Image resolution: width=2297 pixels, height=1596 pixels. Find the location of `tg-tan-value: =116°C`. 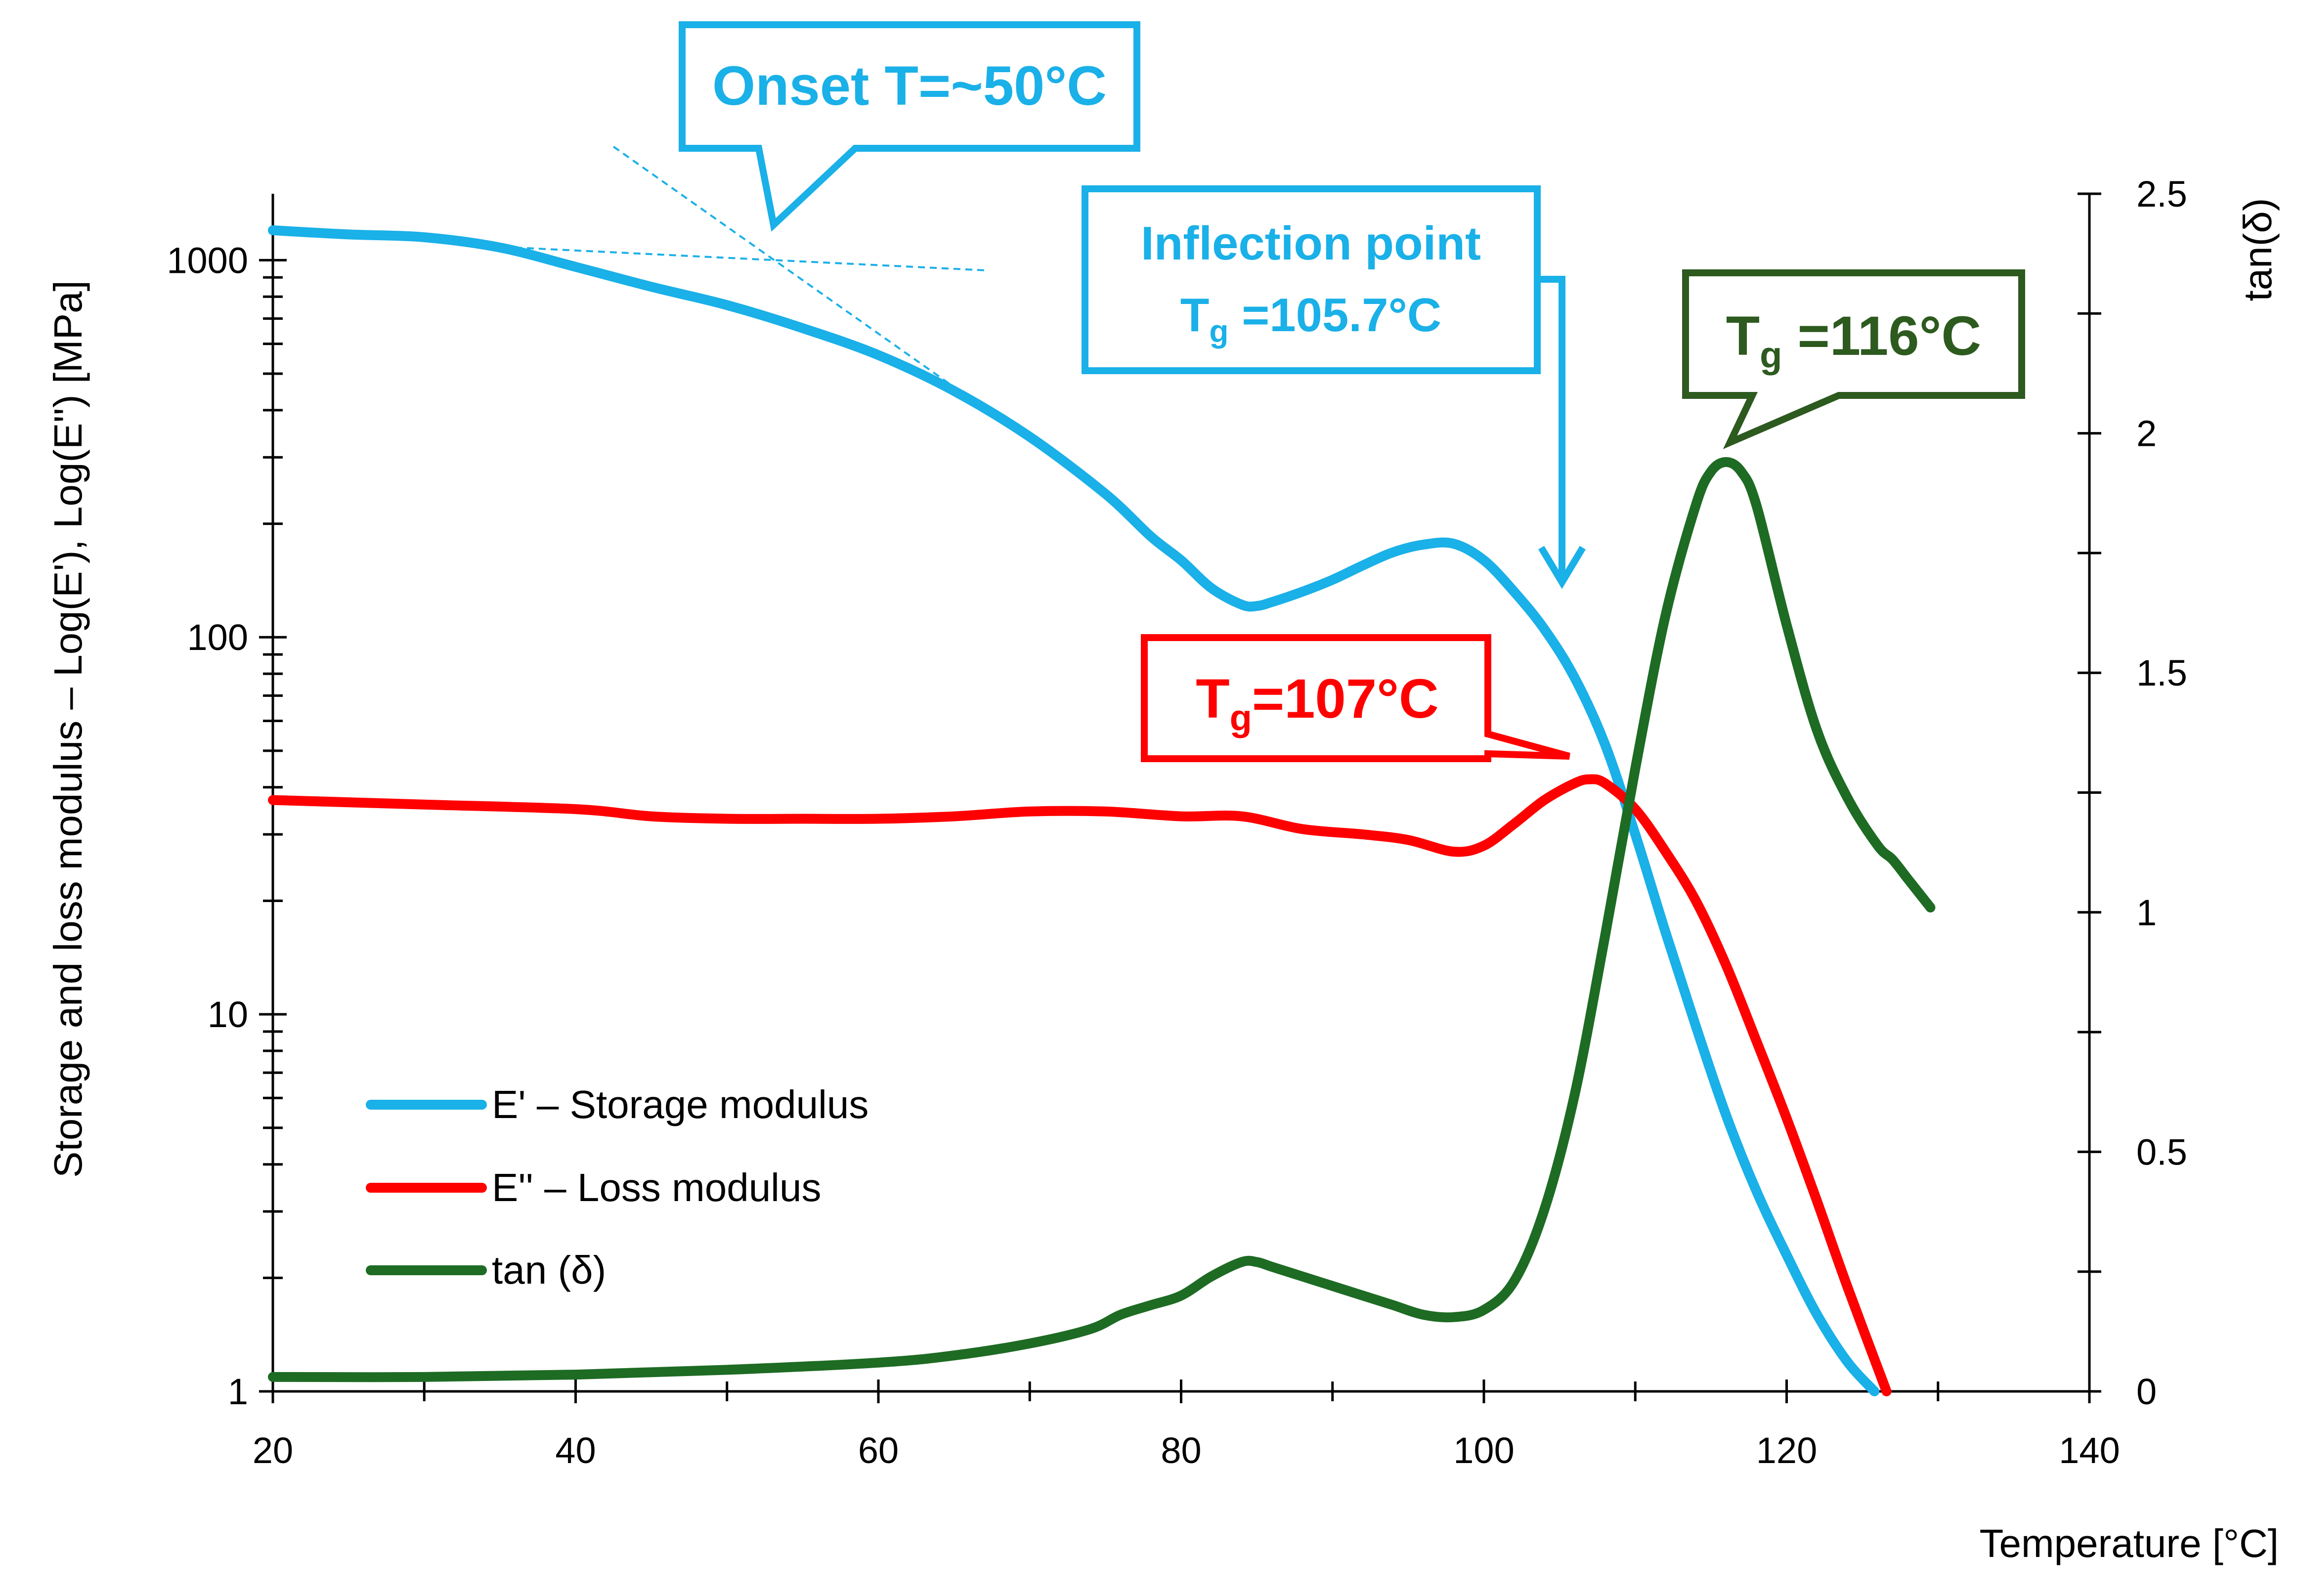

tg-tan-value: =116°C is located at coordinates (1881, 336).